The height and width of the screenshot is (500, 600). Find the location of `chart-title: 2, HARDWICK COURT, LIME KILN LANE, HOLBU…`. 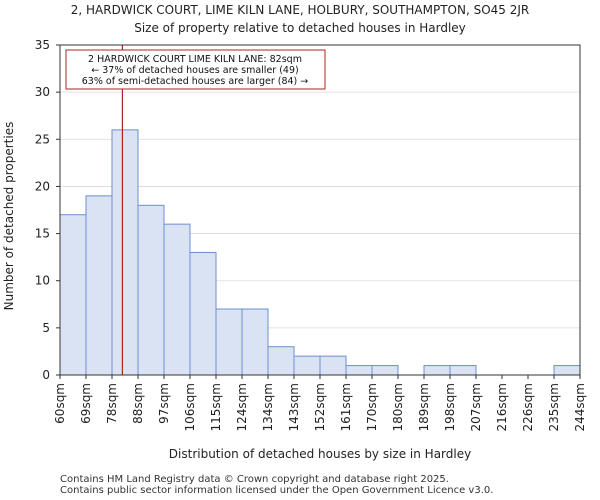

chart-title: 2, HARDWICK COURT, LIME KILN LANE, HOLBU… is located at coordinates (300, 10).